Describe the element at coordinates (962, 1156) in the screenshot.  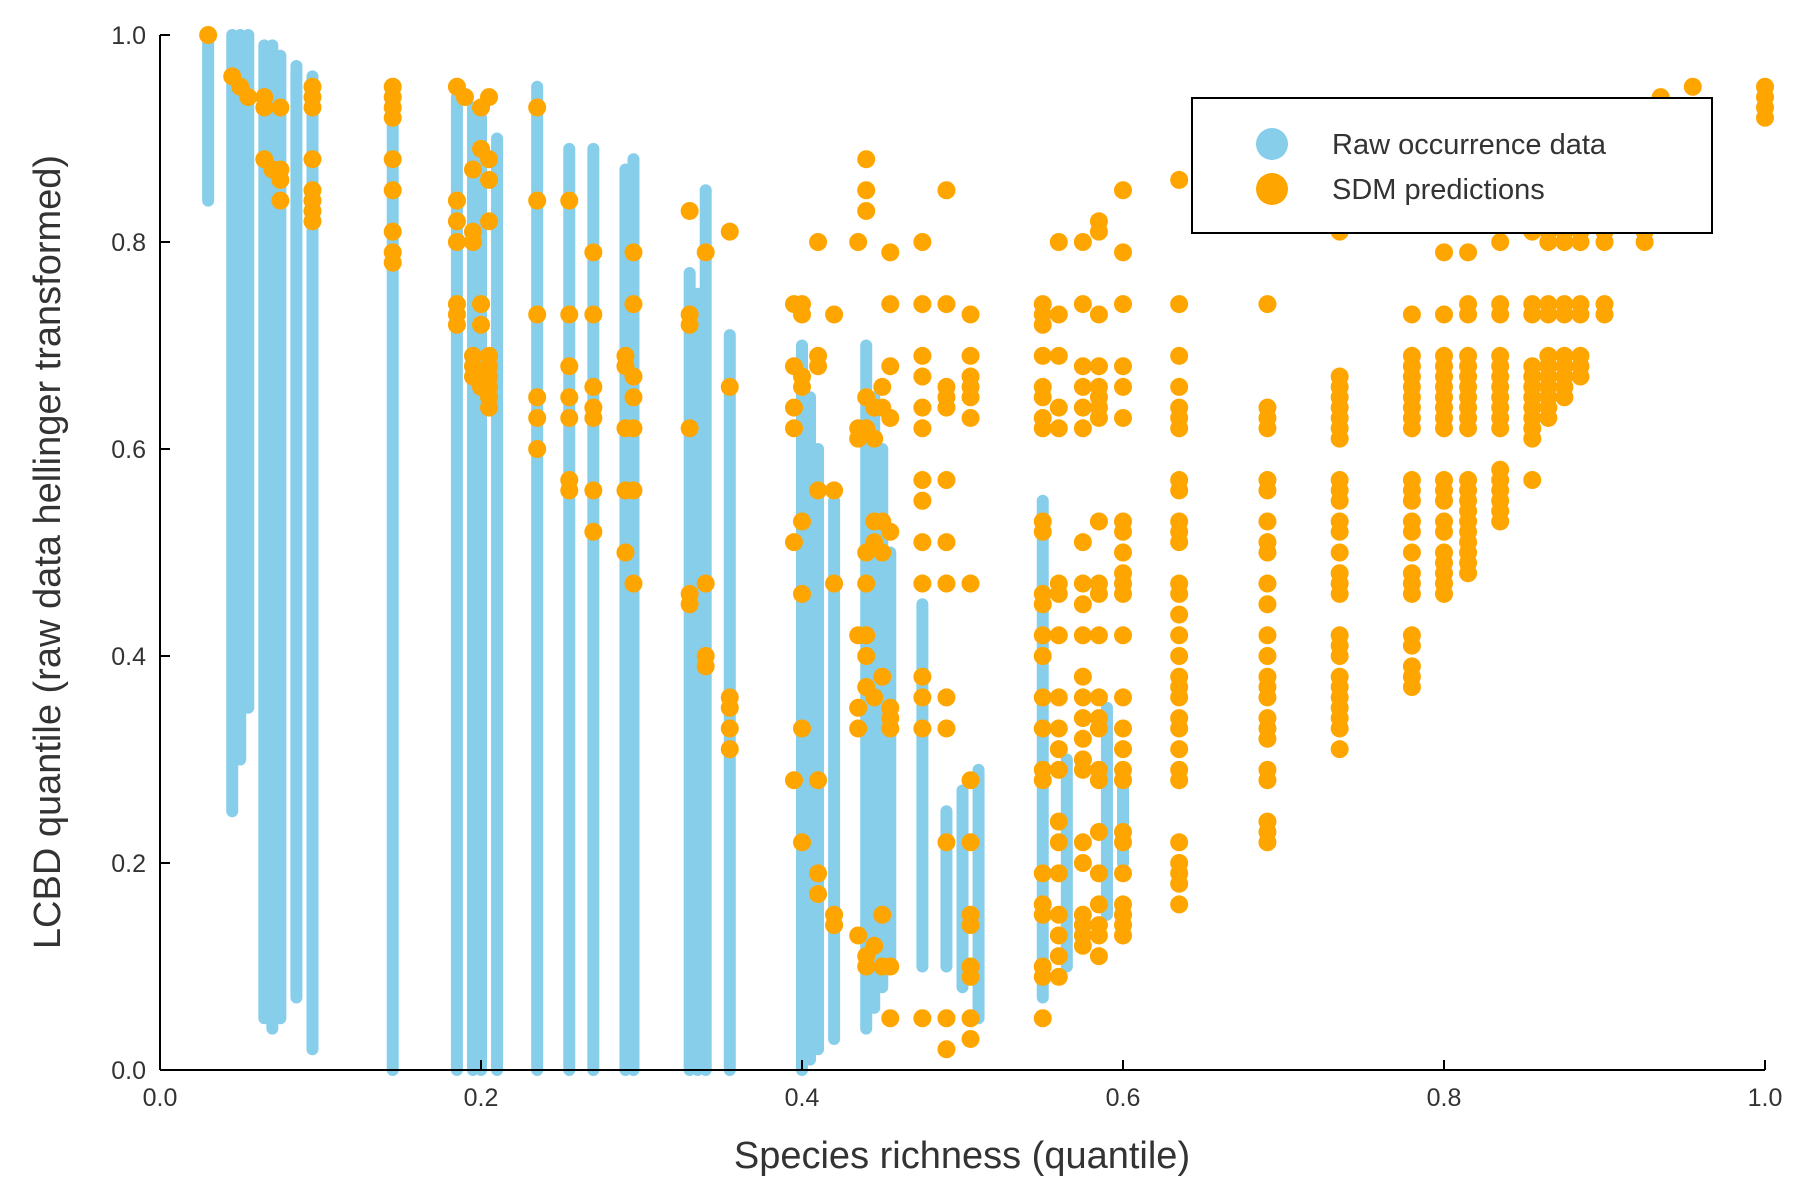
I see `x-axis-label: Species richness (quantile)` at that location.